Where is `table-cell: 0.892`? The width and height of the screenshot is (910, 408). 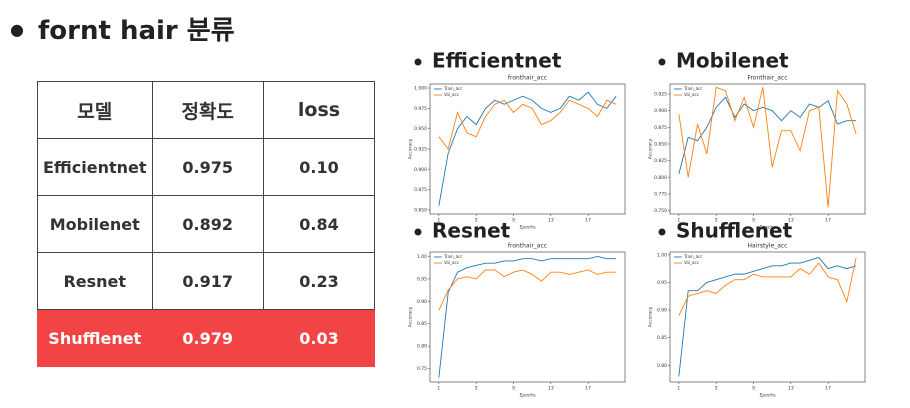 table-cell: 0.892 is located at coordinates (207, 224).